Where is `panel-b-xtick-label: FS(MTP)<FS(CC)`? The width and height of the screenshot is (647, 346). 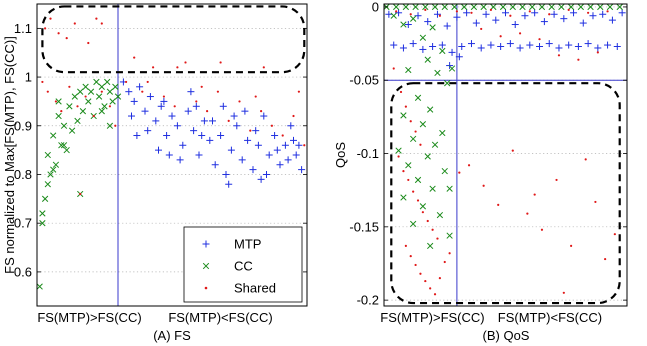
panel-b-xtick-label: FS(MTP)<FS(CC) is located at coordinates (550, 317).